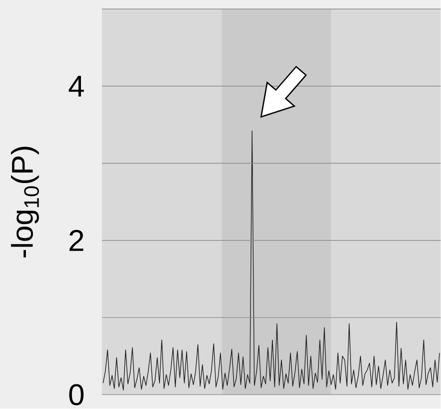 The image size is (441, 409). Describe the element at coordinates (76, 86) in the screenshot. I see `y-tick-label: 4` at that location.